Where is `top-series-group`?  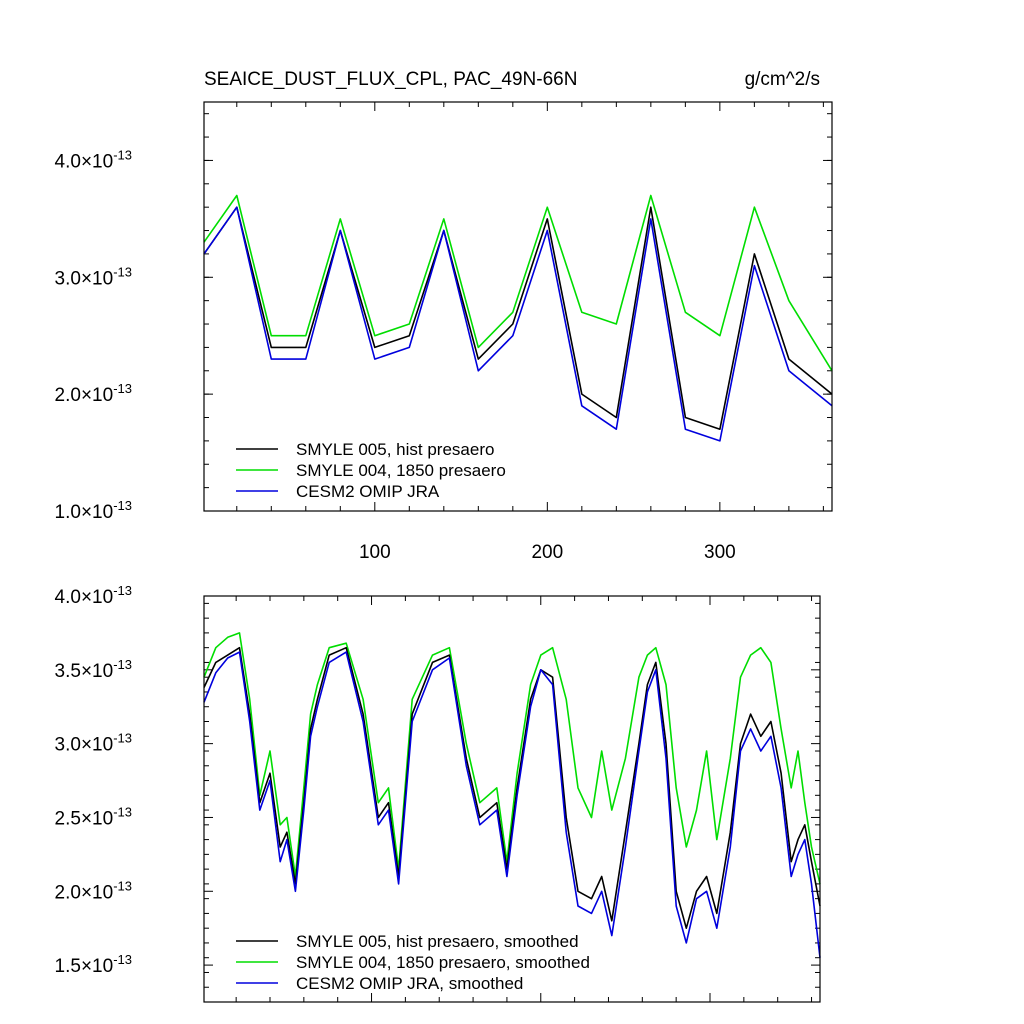
top-series-group is located at coordinates (518, 318).